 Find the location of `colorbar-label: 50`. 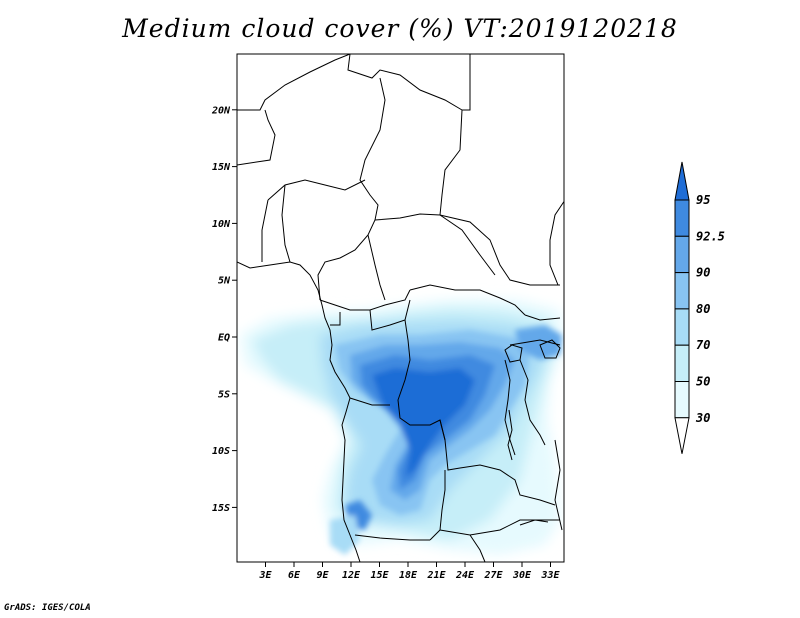

colorbar-label: 50 is located at coordinates (703, 382).